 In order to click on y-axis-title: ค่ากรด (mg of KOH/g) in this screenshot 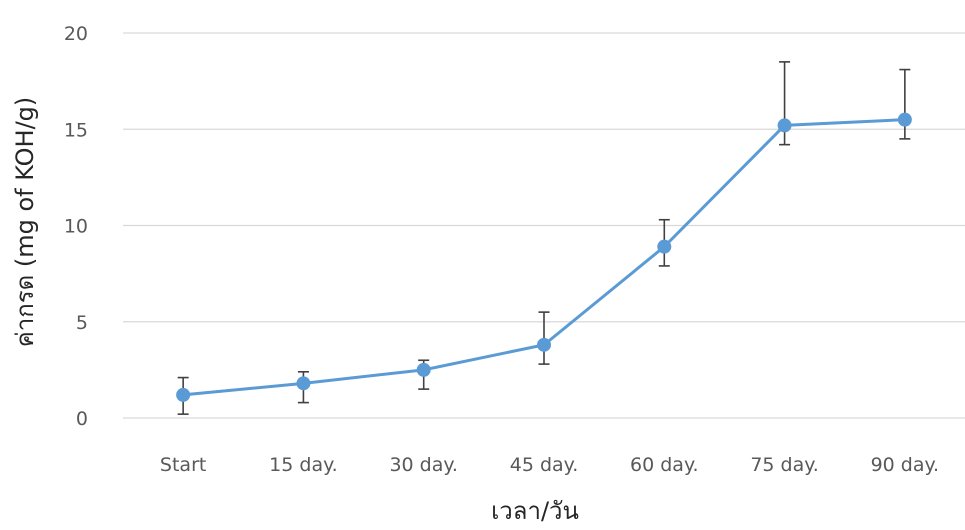, I will do `click(25, 222)`.